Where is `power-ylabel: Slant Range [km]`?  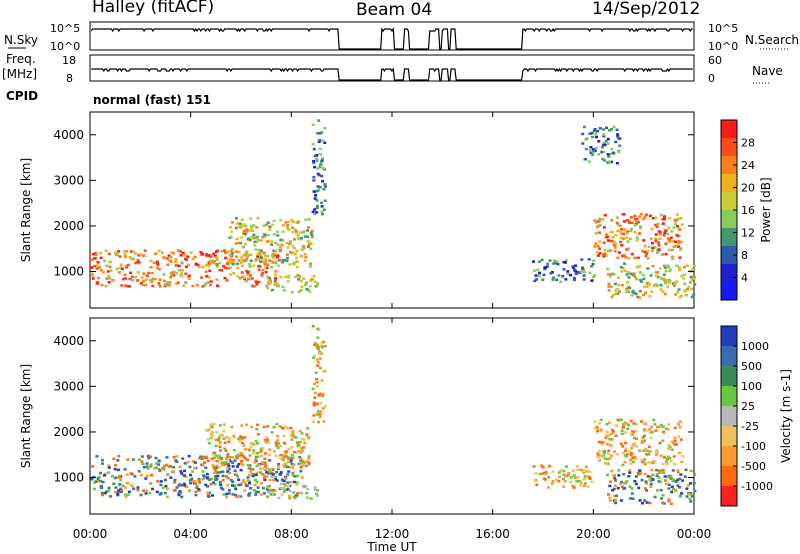
power-ylabel: Slant Range [km] is located at coordinates (26, 210).